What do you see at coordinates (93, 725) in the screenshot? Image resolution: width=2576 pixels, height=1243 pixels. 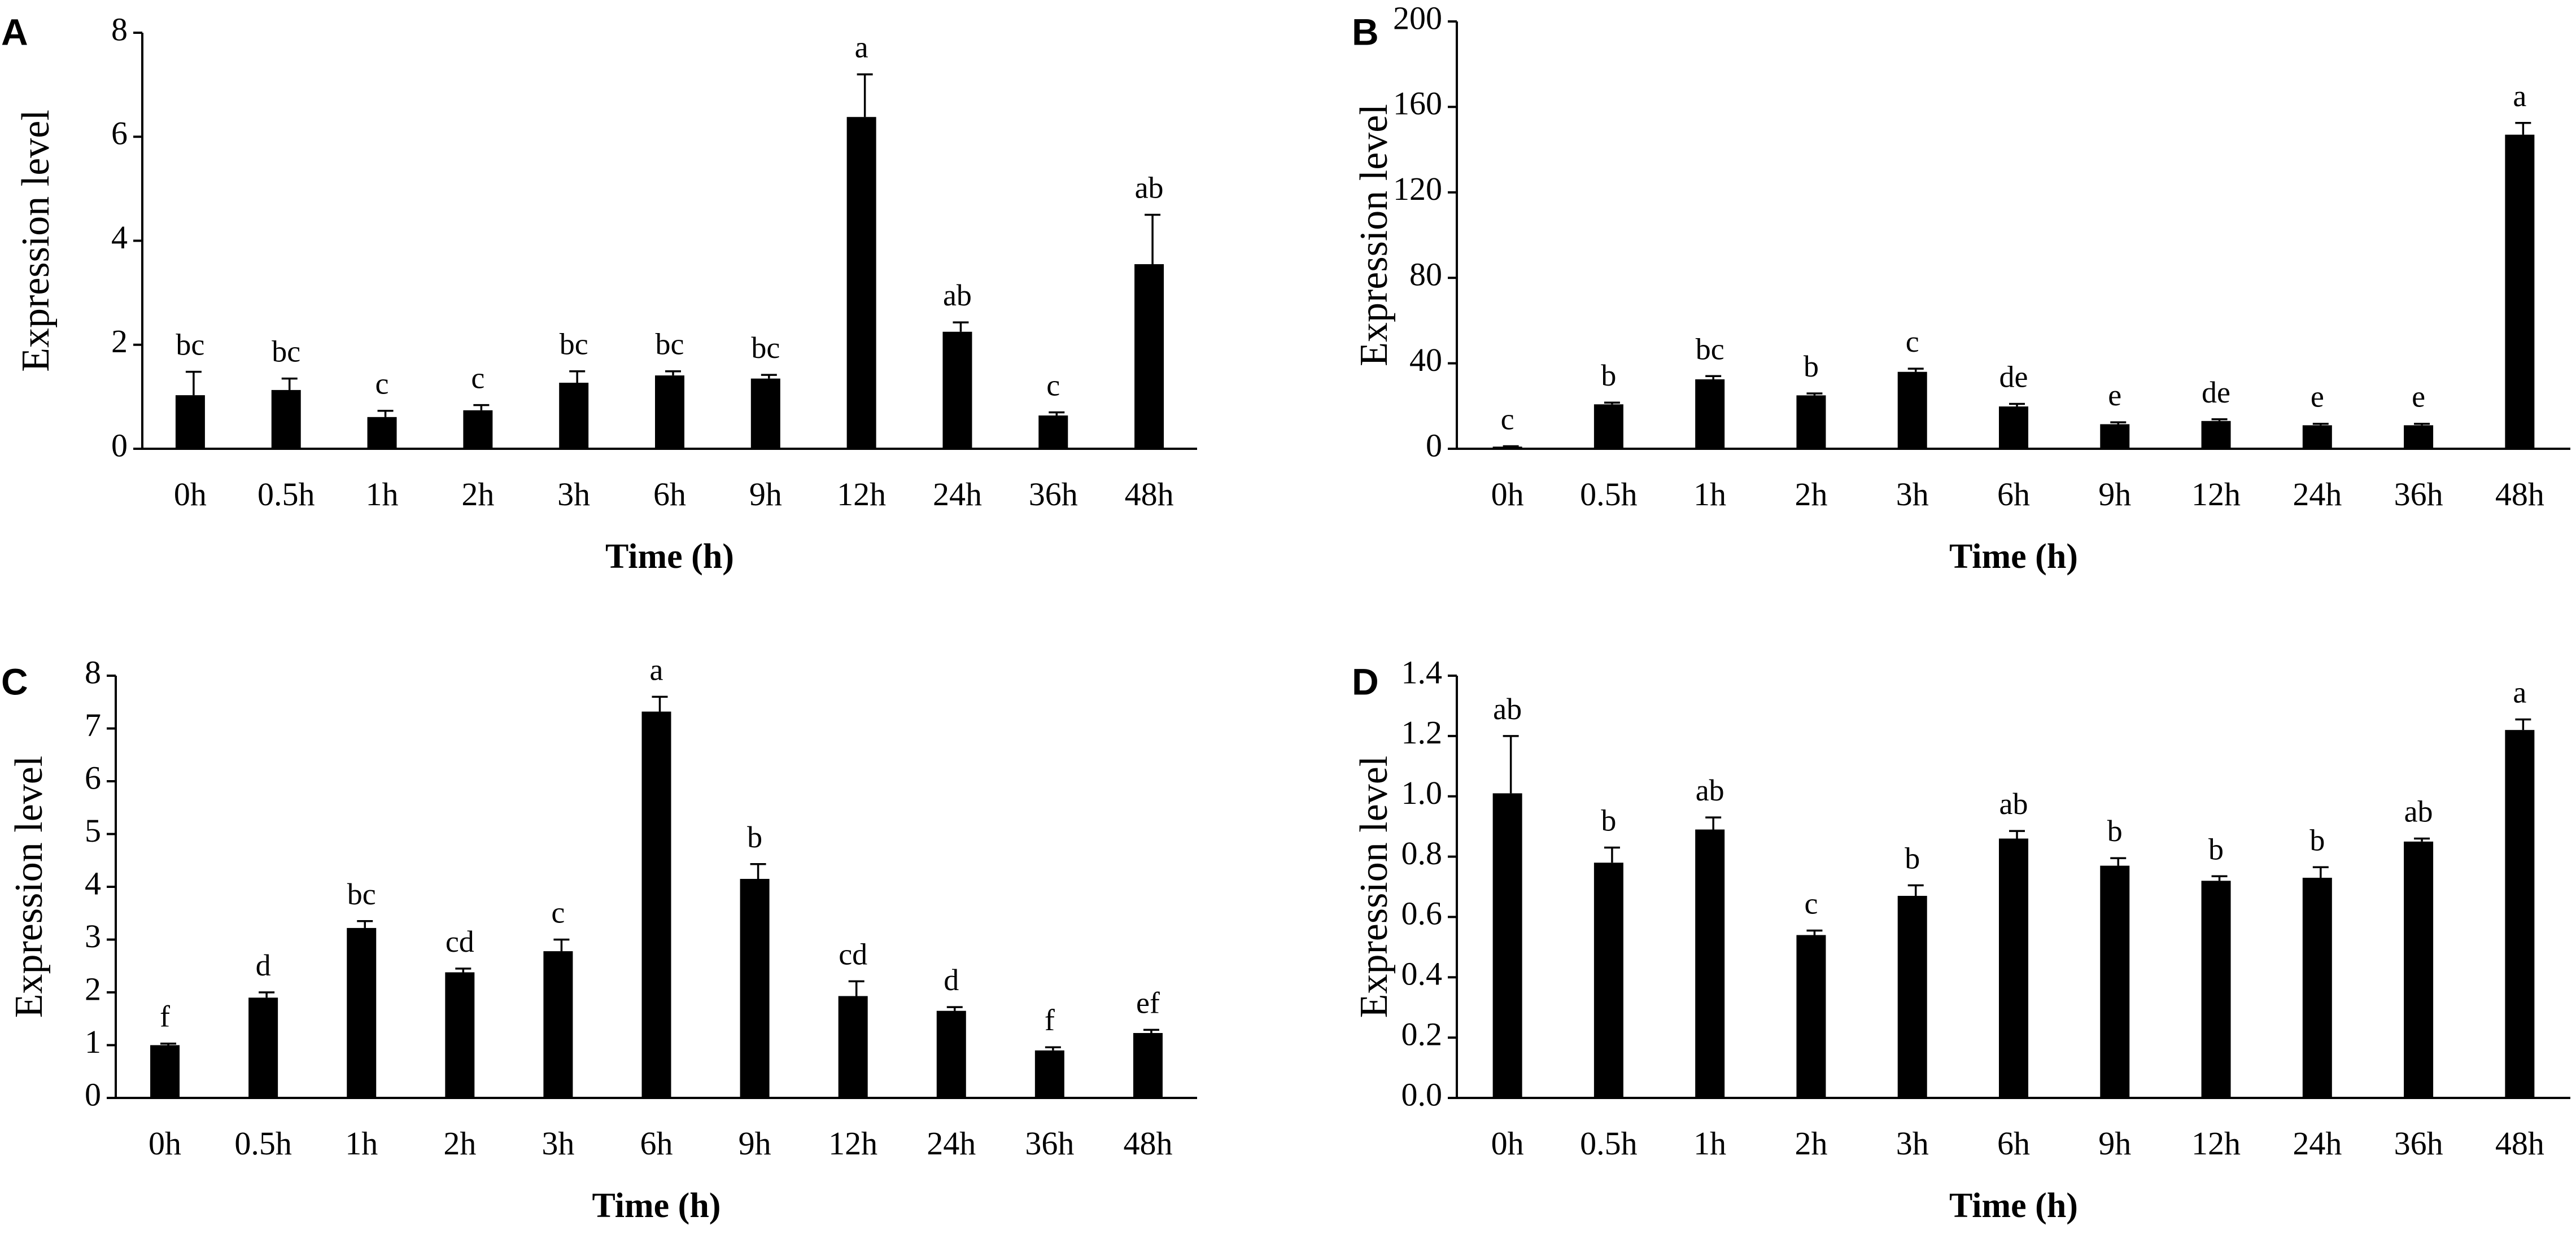 I see `y-tick-label: 7` at bounding box center [93, 725].